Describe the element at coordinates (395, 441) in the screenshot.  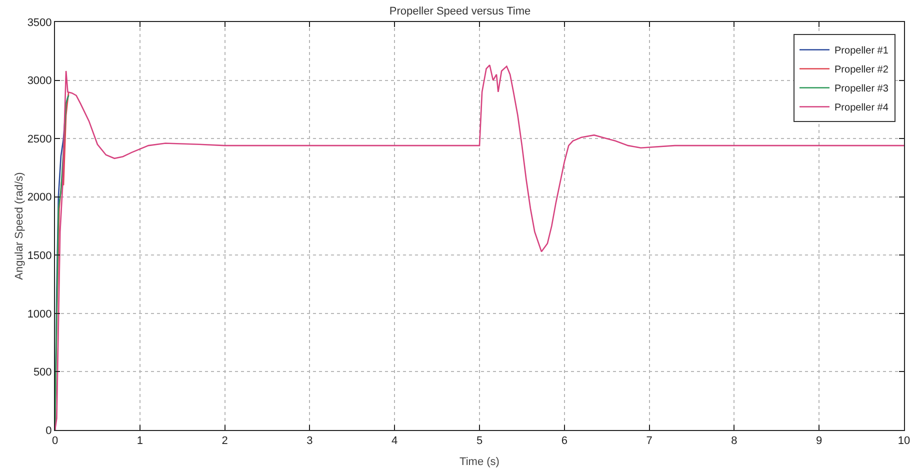
I see `x-tick-label: 4` at that location.